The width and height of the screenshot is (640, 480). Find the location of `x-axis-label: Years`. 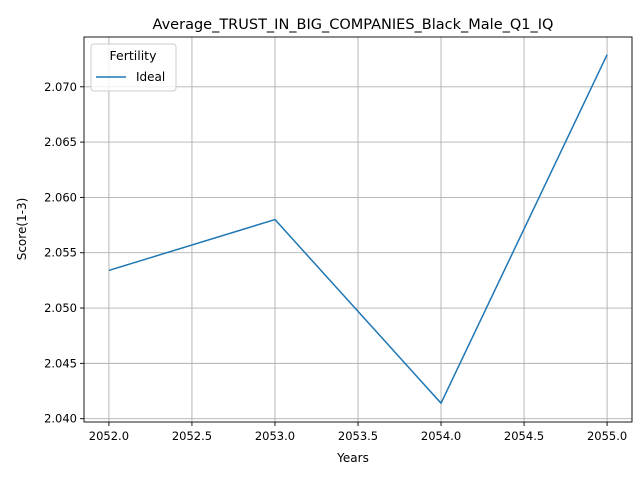

x-axis-label: Years is located at coordinates (352, 458).